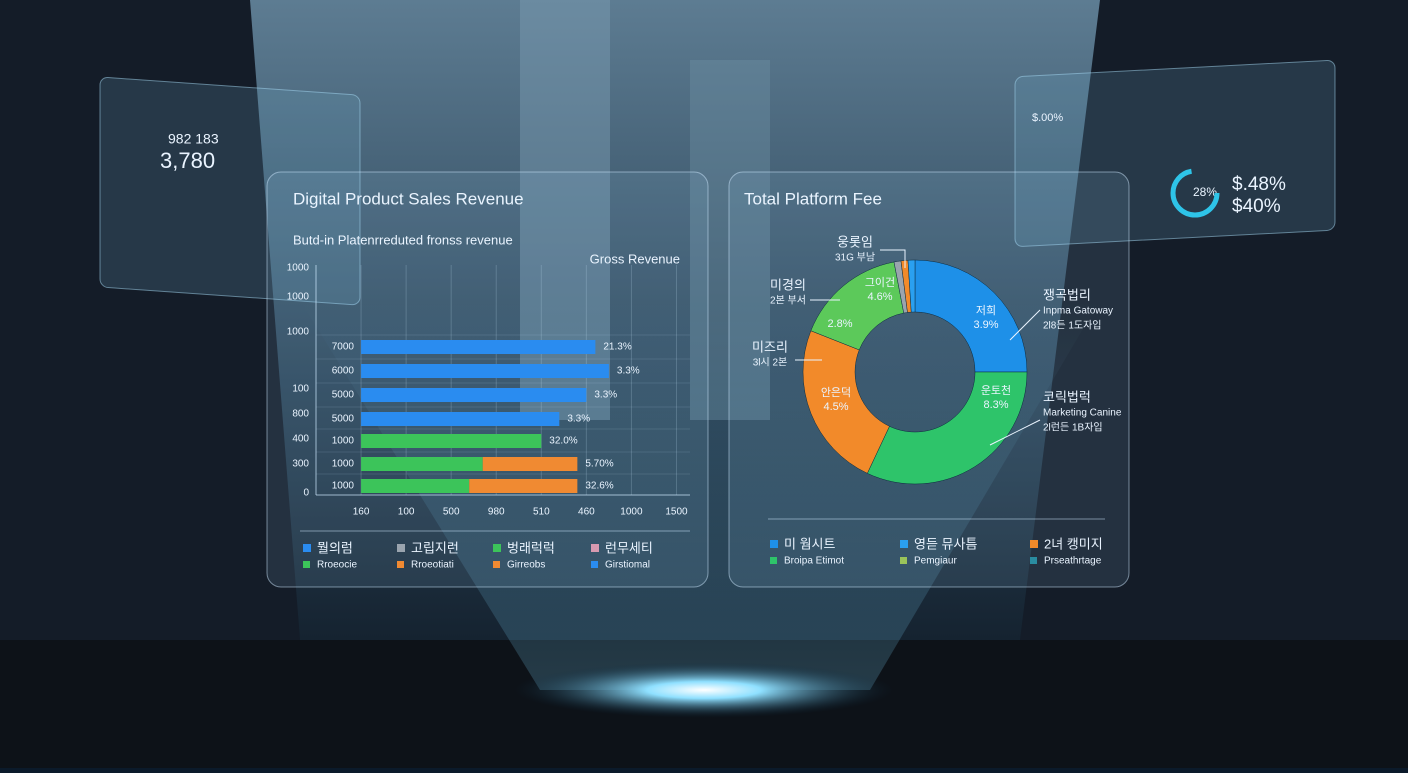 The image size is (1408, 773). Describe the element at coordinates (406, 512) in the screenshot. I see `x-tick-label: 100` at that location.